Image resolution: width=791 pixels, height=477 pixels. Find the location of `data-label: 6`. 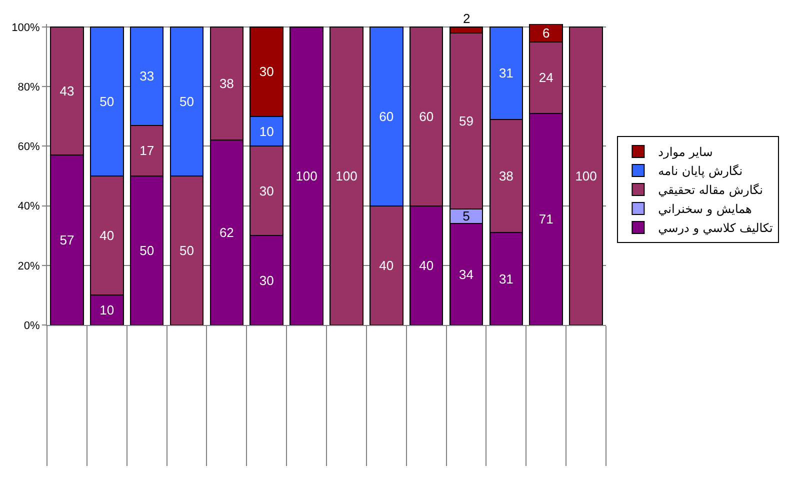

data-label: 6 is located at coordinates (546, 32).